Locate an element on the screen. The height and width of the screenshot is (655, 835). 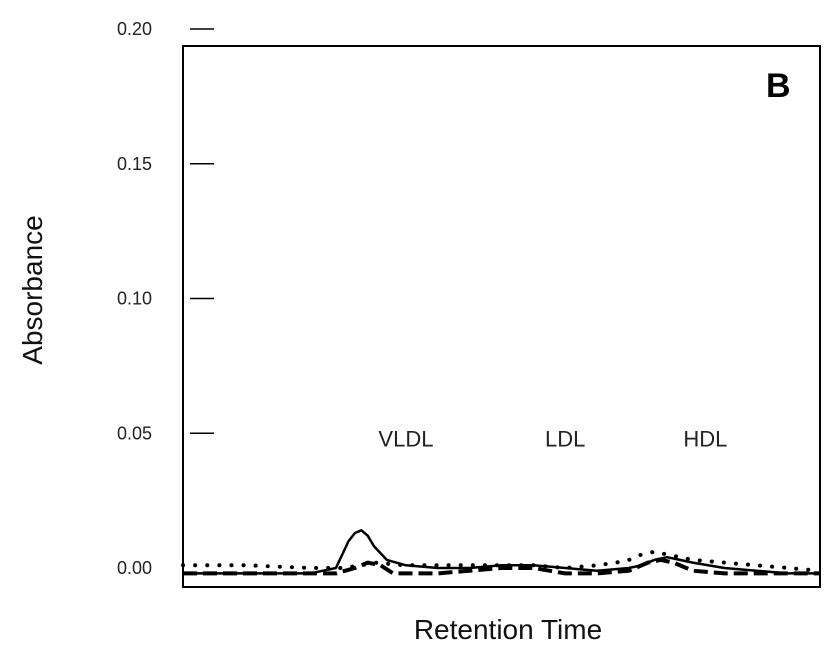
y-tick-label: 0.05 is located at coordinates (134, 433).